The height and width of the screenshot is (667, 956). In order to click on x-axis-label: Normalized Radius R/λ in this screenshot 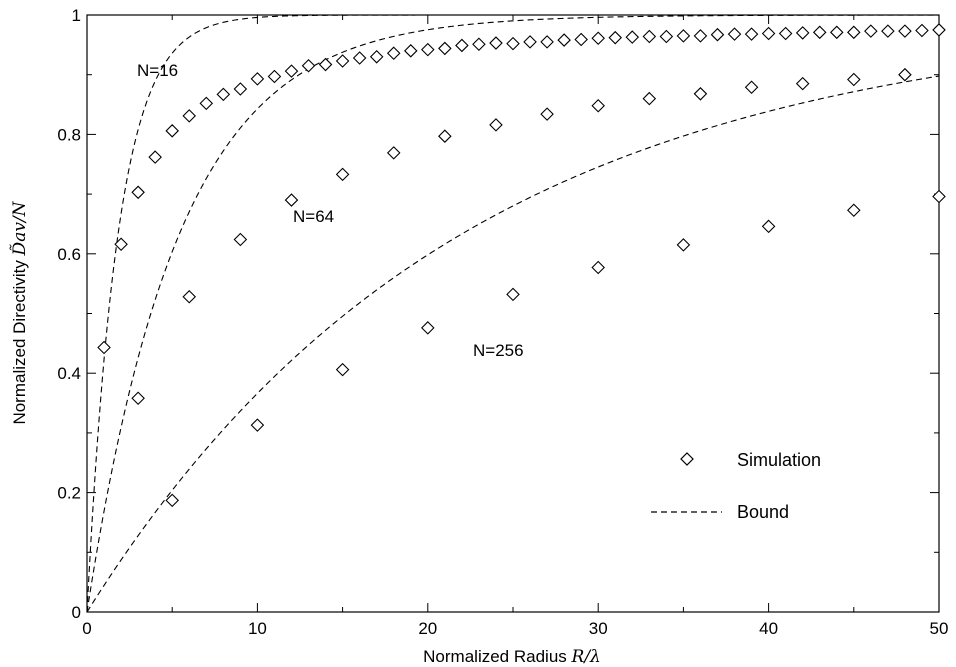, I will do `click(512, 657)`.